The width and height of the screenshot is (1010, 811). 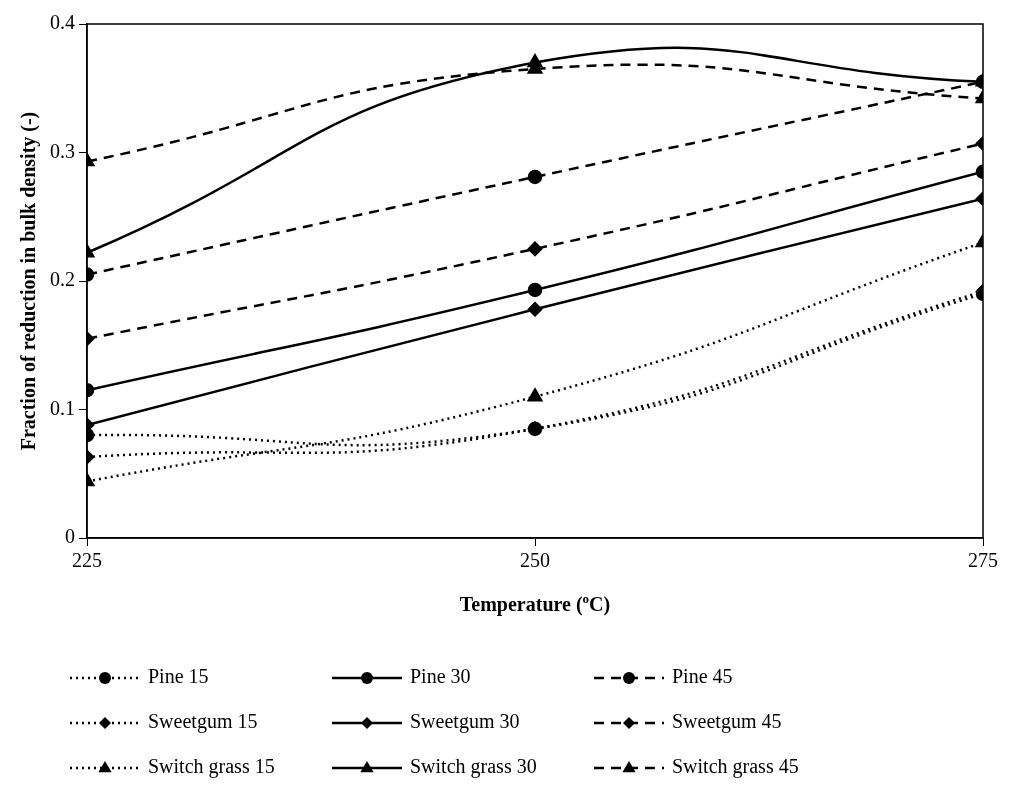 What do you see at coordinates (535, 560) in the screenshot?
I see `x-tick-label: 250` at bounding box center [535, 560].